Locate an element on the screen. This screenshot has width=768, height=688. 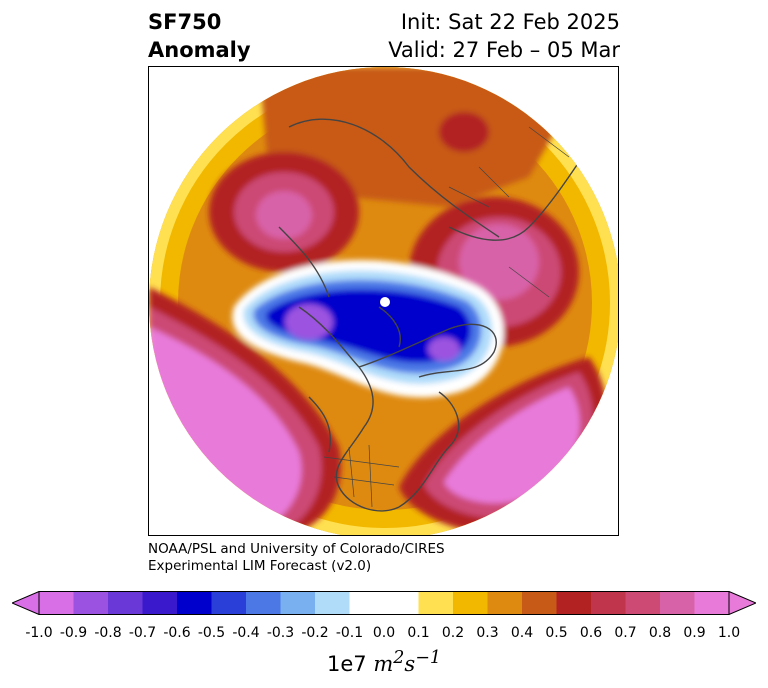
colorbar-tick-label: 0.4 is located at coordinates (522, 633).